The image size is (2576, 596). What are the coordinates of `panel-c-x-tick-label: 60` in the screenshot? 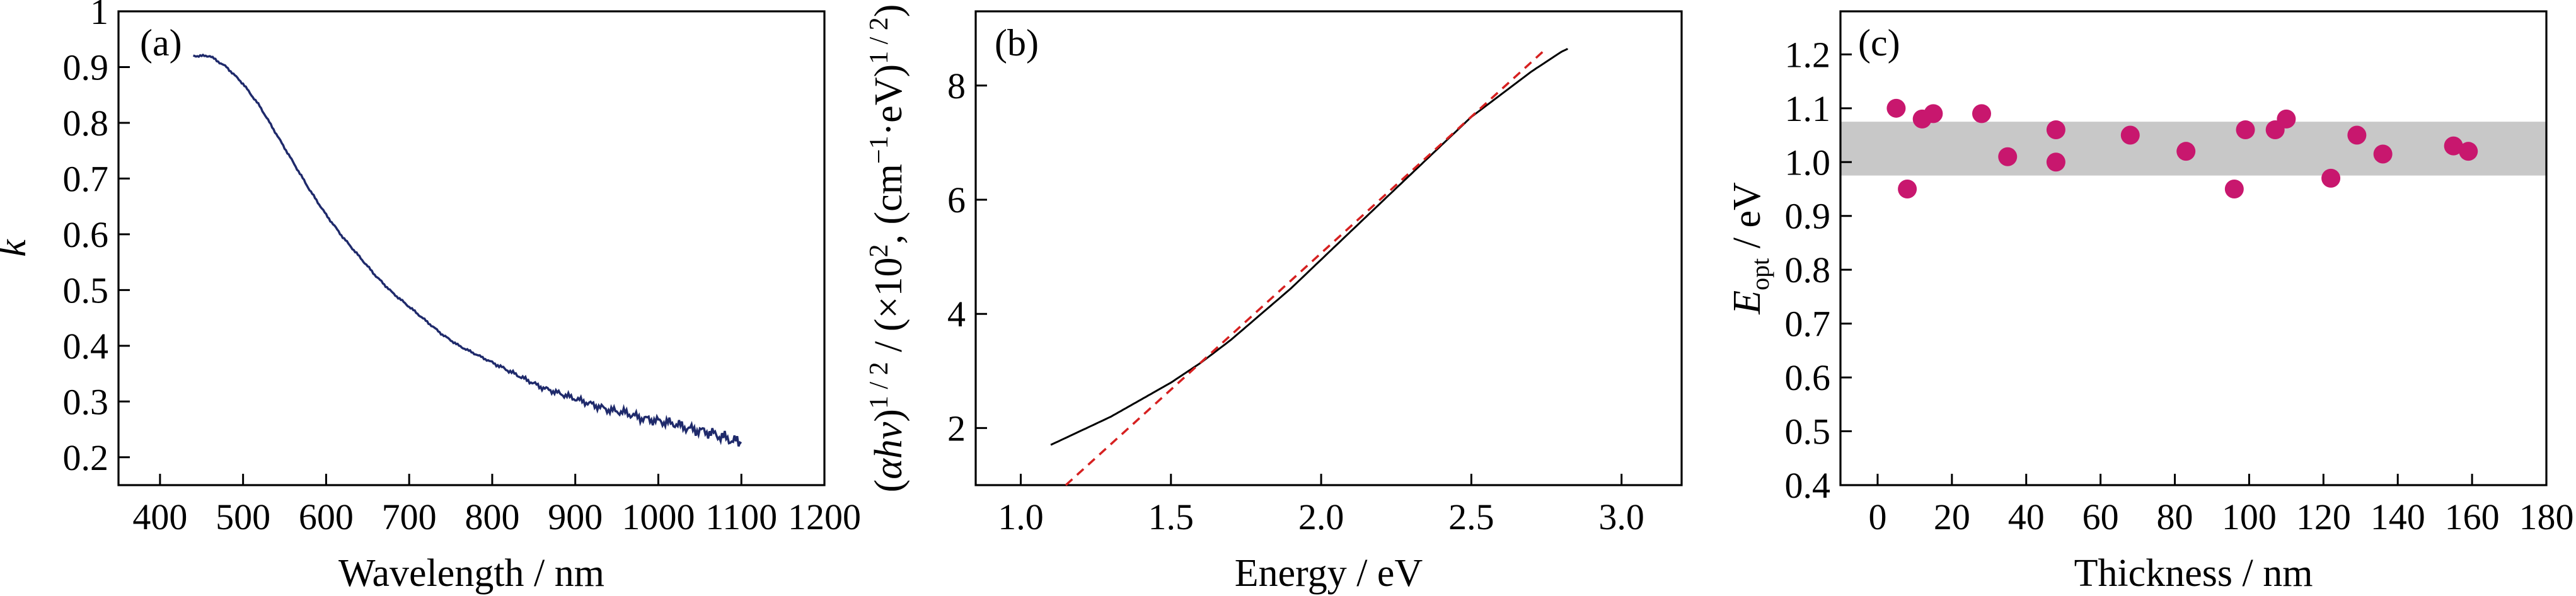 It's located at (2100, 516).